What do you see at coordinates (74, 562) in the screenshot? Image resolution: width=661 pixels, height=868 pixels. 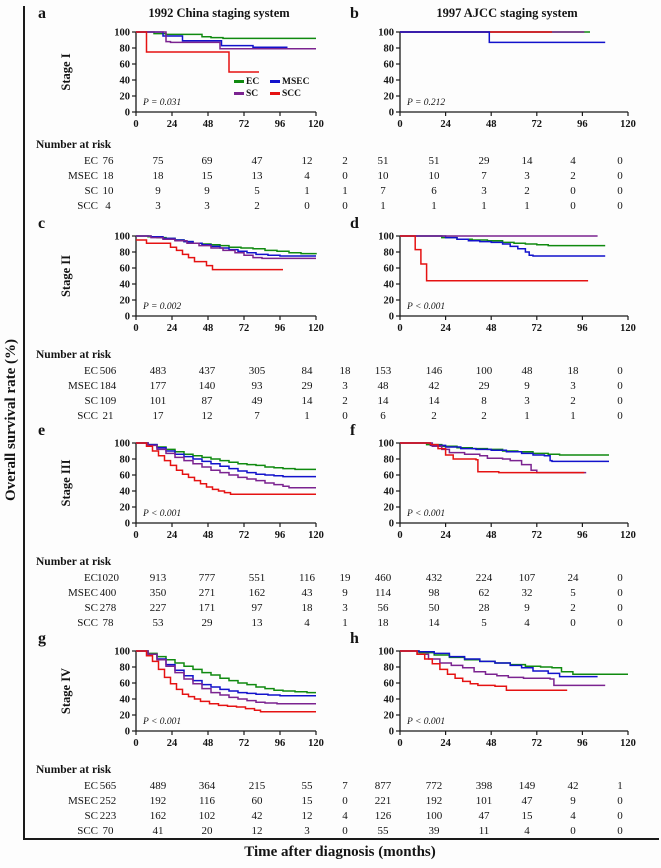 I see `risk-table-header: Number at risk` at bounding box center [74, 562].